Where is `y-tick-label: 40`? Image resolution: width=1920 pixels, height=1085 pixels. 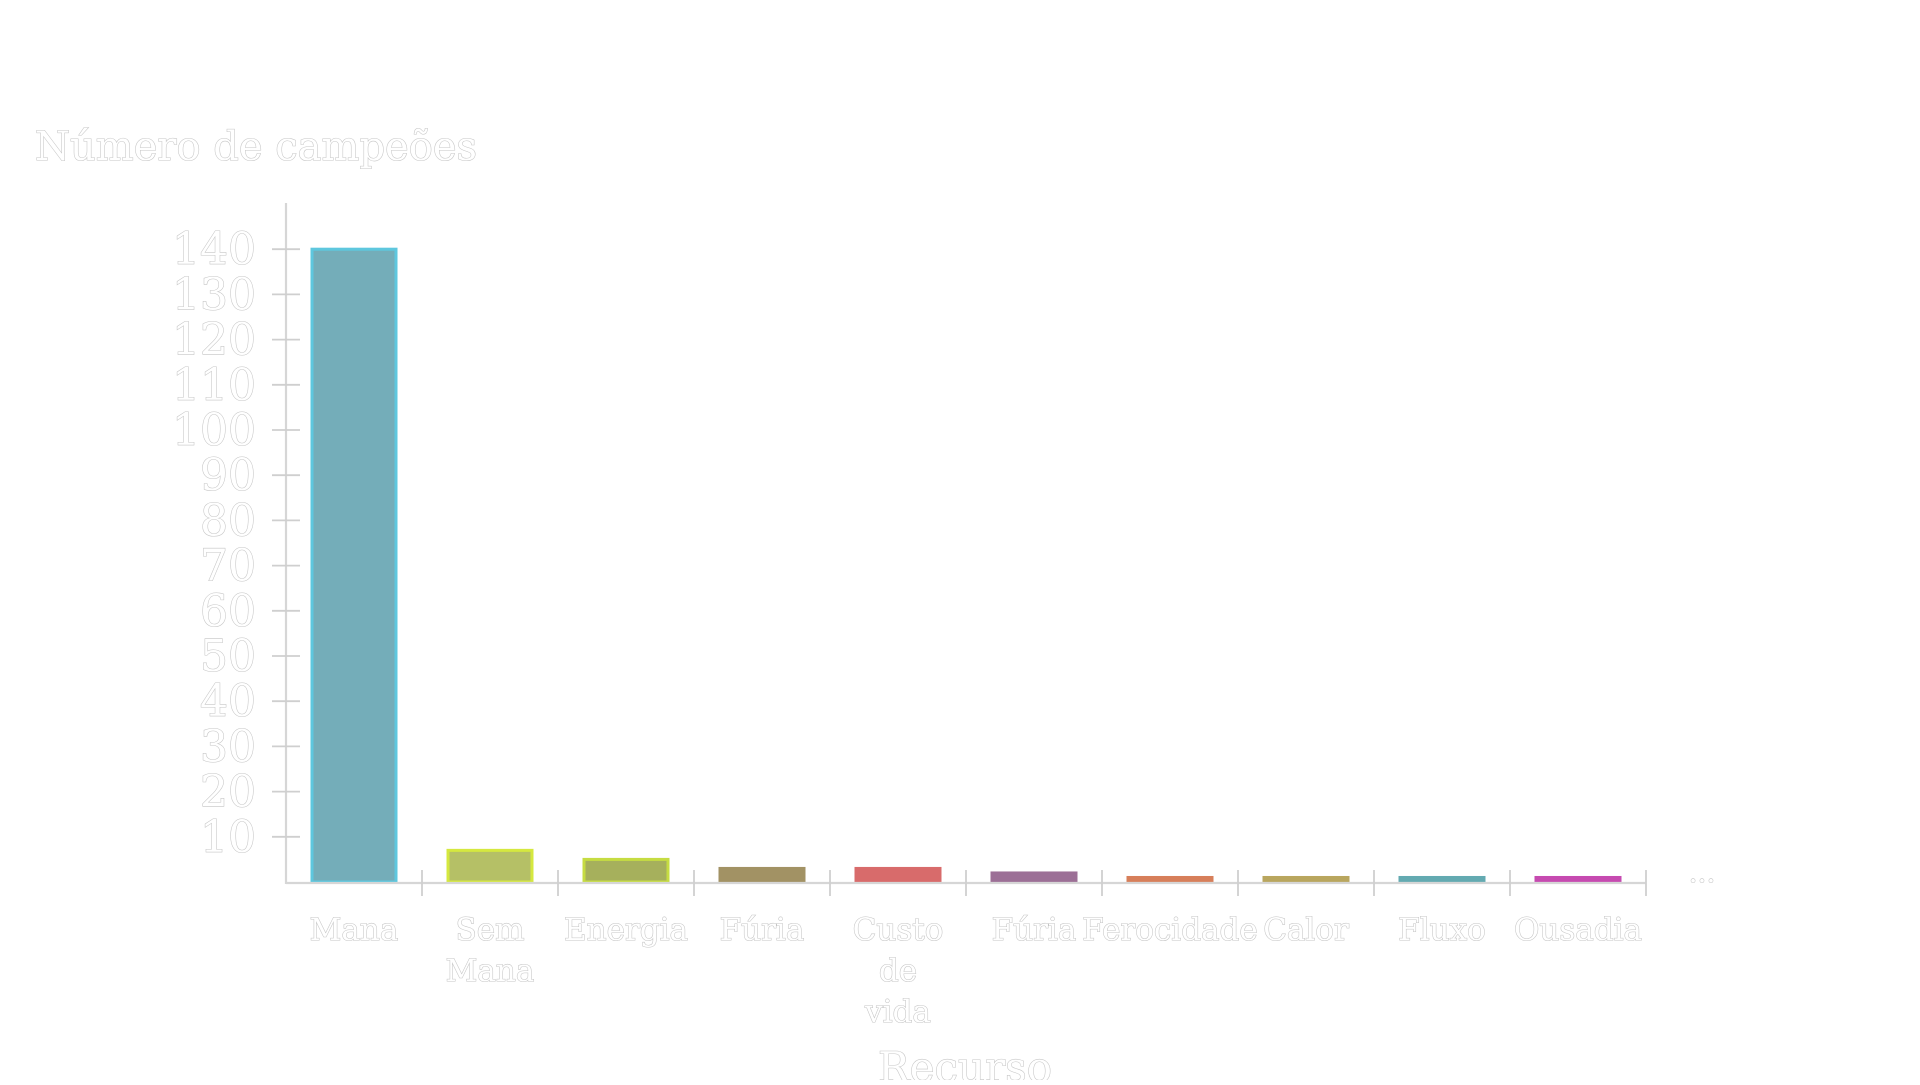 y-tick-label: 40 is located at coordinates (228, 701).